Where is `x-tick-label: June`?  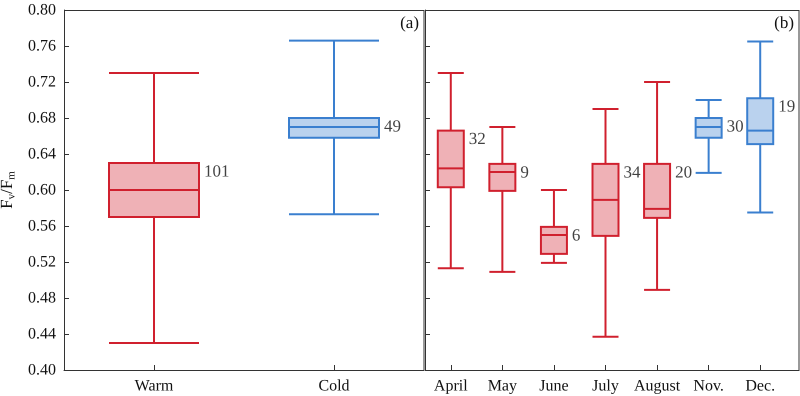
x-tick-label: June is located at coordinates (554, 386).